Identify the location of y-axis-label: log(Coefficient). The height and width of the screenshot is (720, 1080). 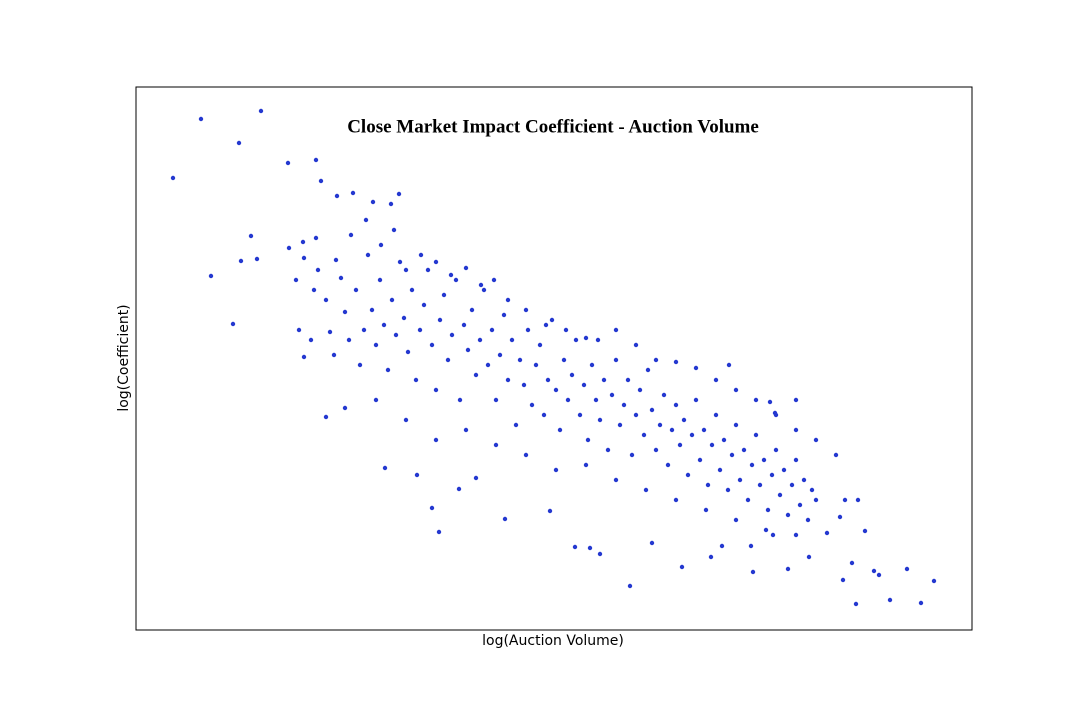
(124, 357).